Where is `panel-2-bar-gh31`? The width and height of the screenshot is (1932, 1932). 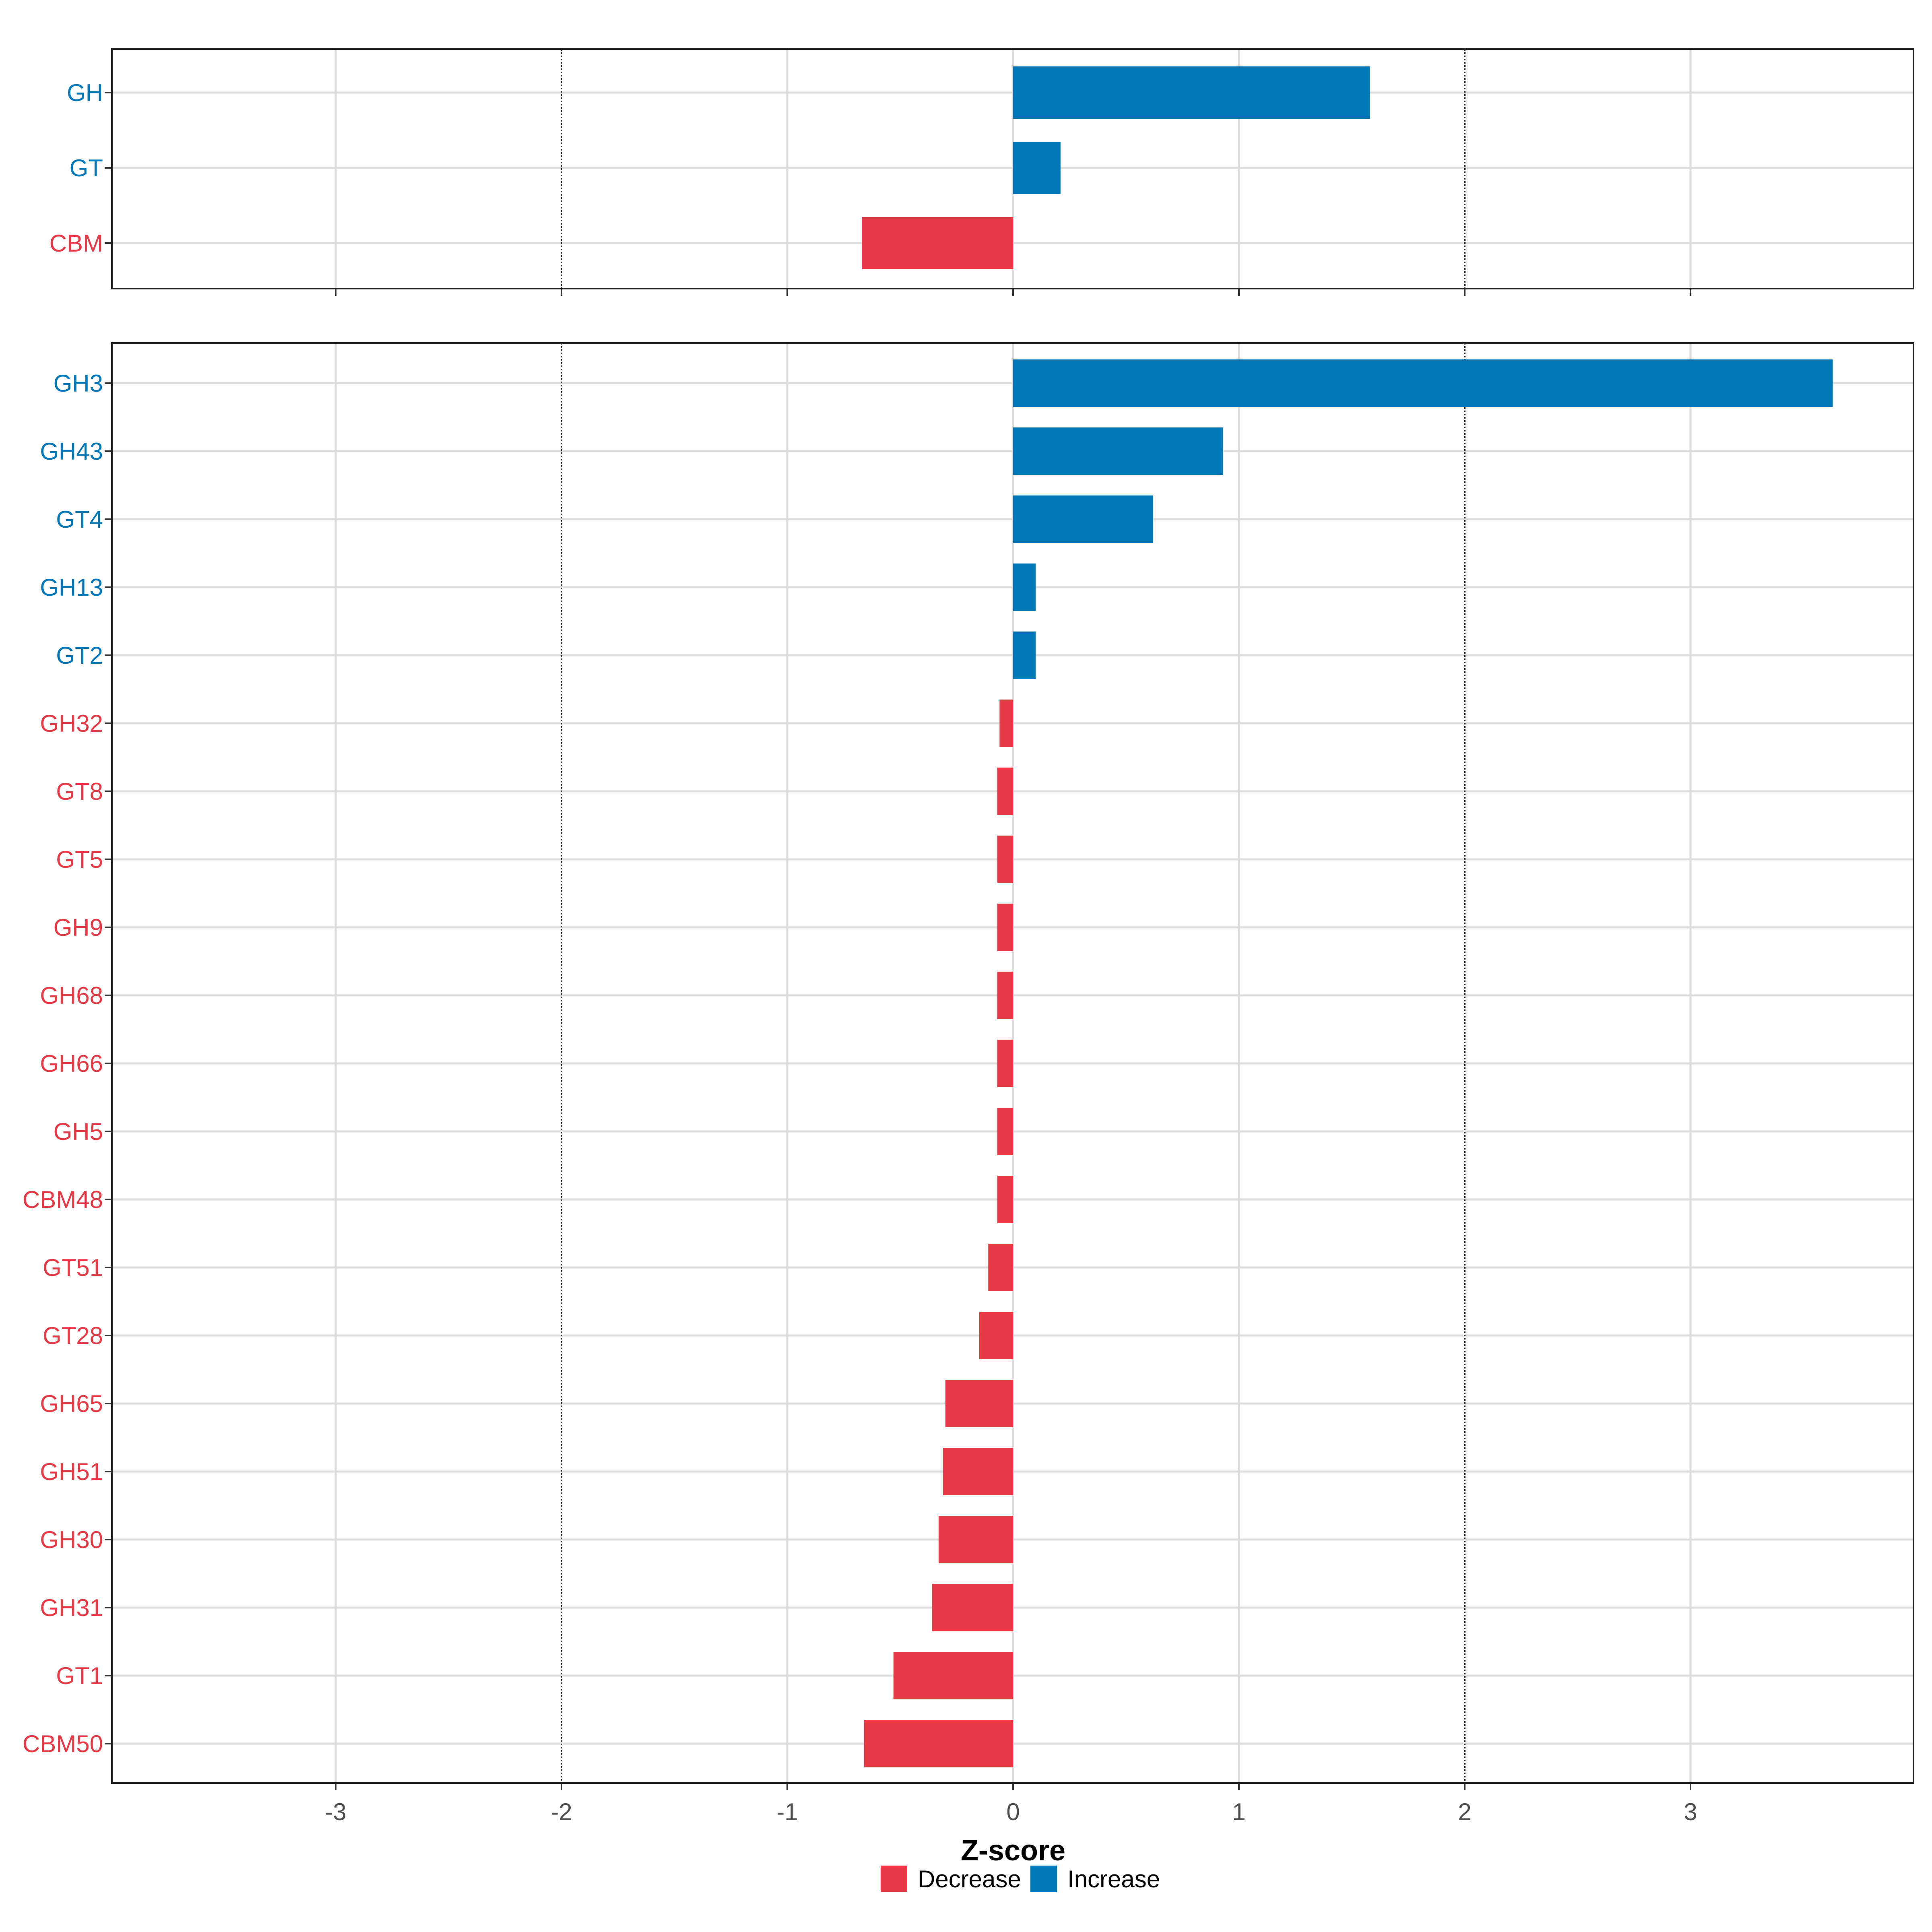 panel-2-bar-gh31 is located at coordinates (972, 1607).